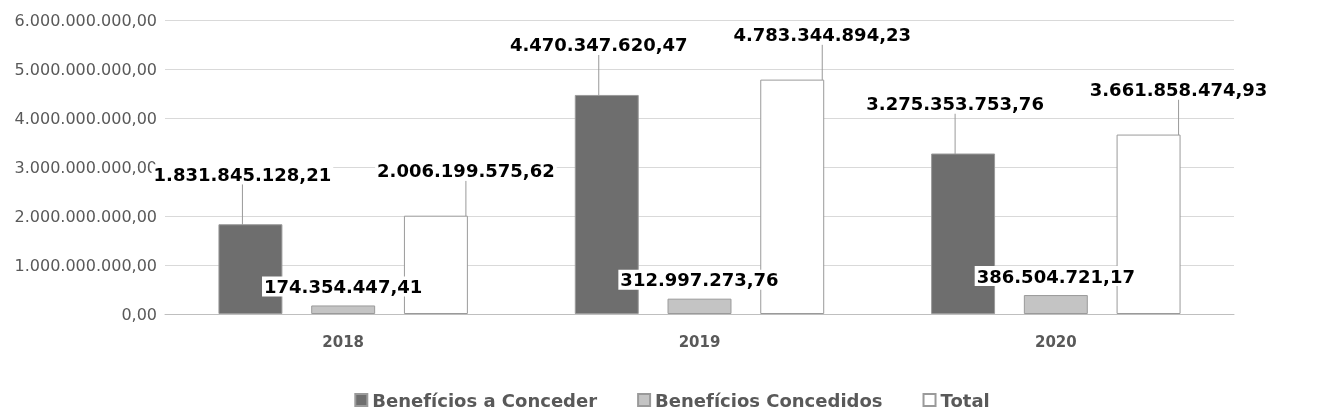 This screenshot has width=1344, height=414. I want to click on y-tick-label: 1.000.000.000,00, so click(85, 265).